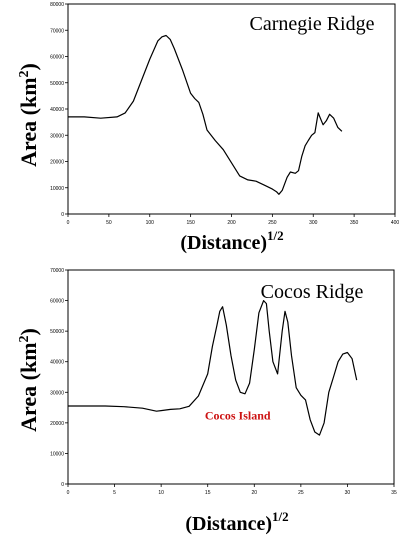  What do you see at coordinates (255, 493) in the screenshot?
I see `x-tick-label: 20` at bounding box center [255, 493].